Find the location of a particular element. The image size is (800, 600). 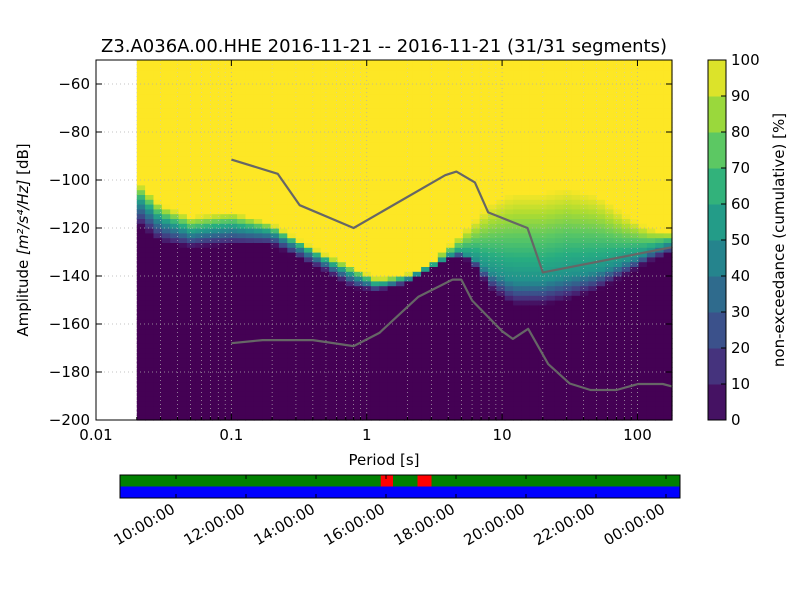

timeline-gap is located at coordinates (386, 481).